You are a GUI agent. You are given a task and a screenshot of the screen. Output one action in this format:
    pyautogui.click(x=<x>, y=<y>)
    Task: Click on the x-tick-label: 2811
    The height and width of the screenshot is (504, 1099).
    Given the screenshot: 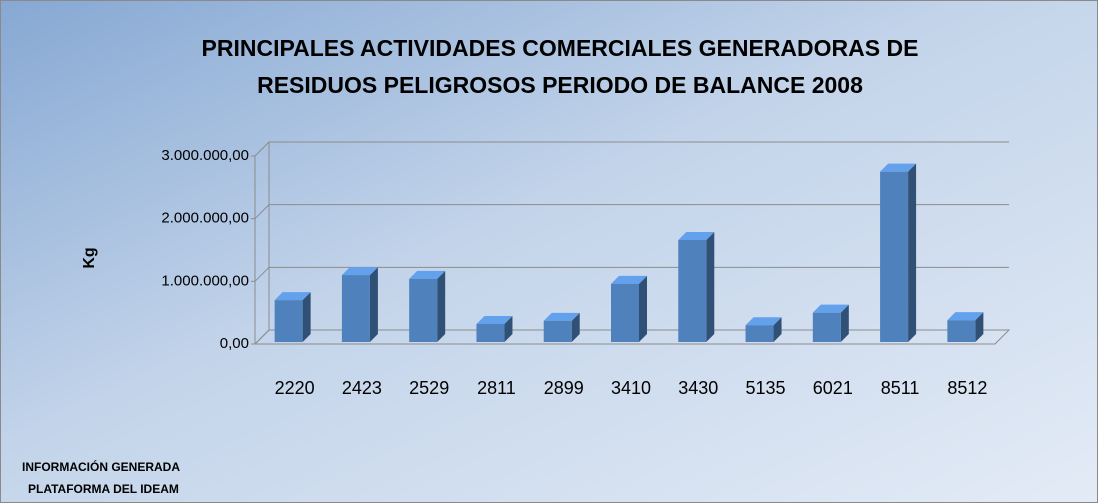 What is the action you would take?
    pyautogui.click(x=496, y=388)
    